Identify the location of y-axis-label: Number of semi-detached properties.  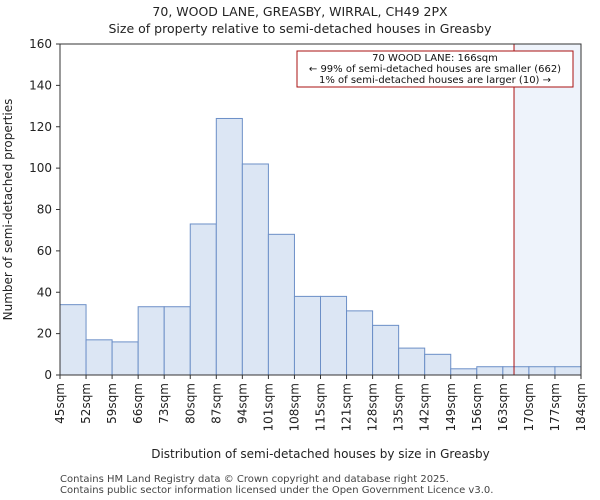
(8, 210).